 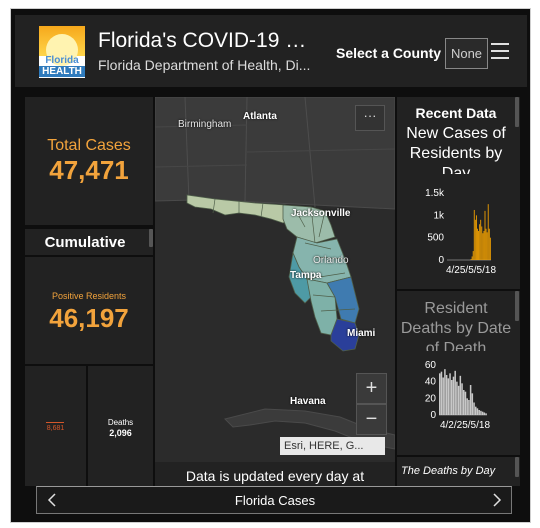 What do you see at coordinates (331, 260) in the screenshot?
I see `city-label-orlando: Orlando` at bounding box center [331, 260].